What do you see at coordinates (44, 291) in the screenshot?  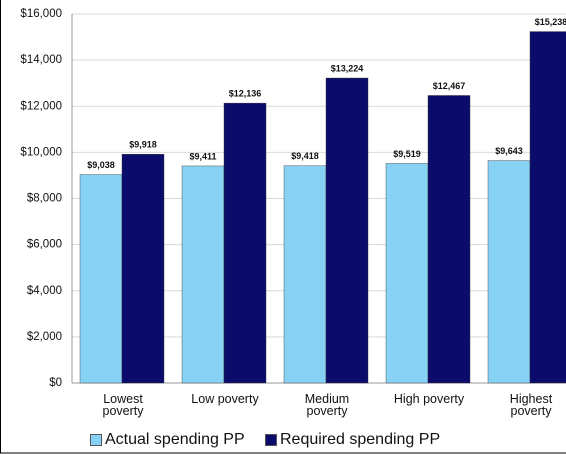 I see `y-tick-label: $4,000` at bounding box center [44, 291].